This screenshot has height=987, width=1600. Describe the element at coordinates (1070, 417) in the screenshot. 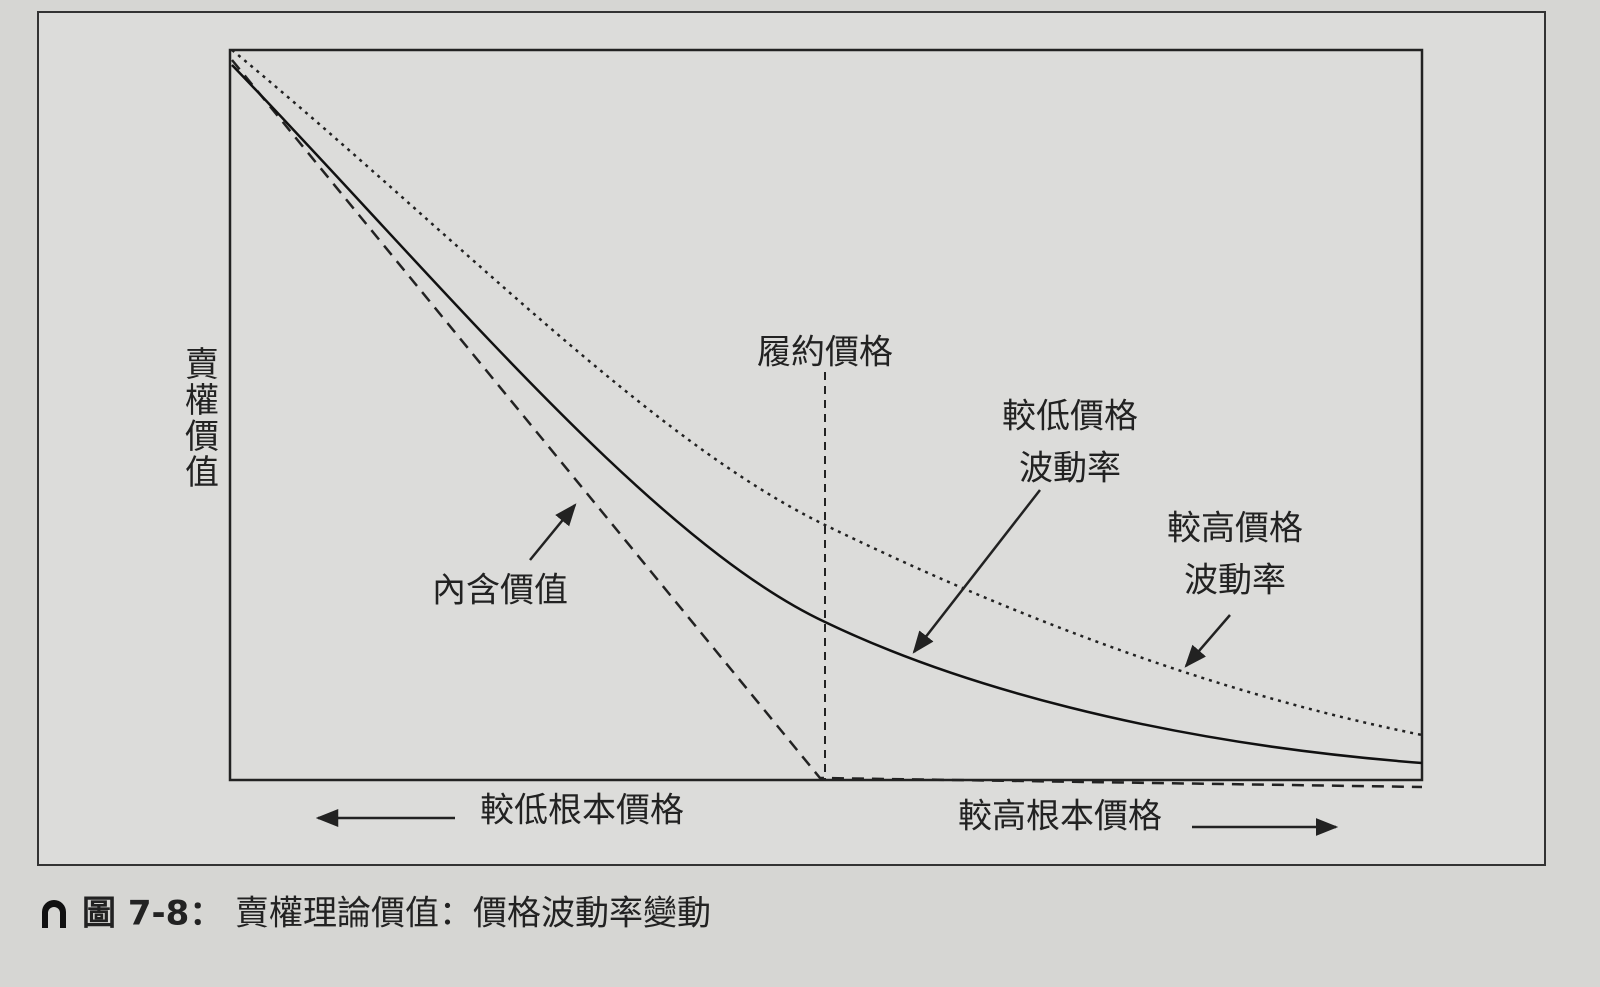

I see `lower-vol-label: 較低價格` at that location.